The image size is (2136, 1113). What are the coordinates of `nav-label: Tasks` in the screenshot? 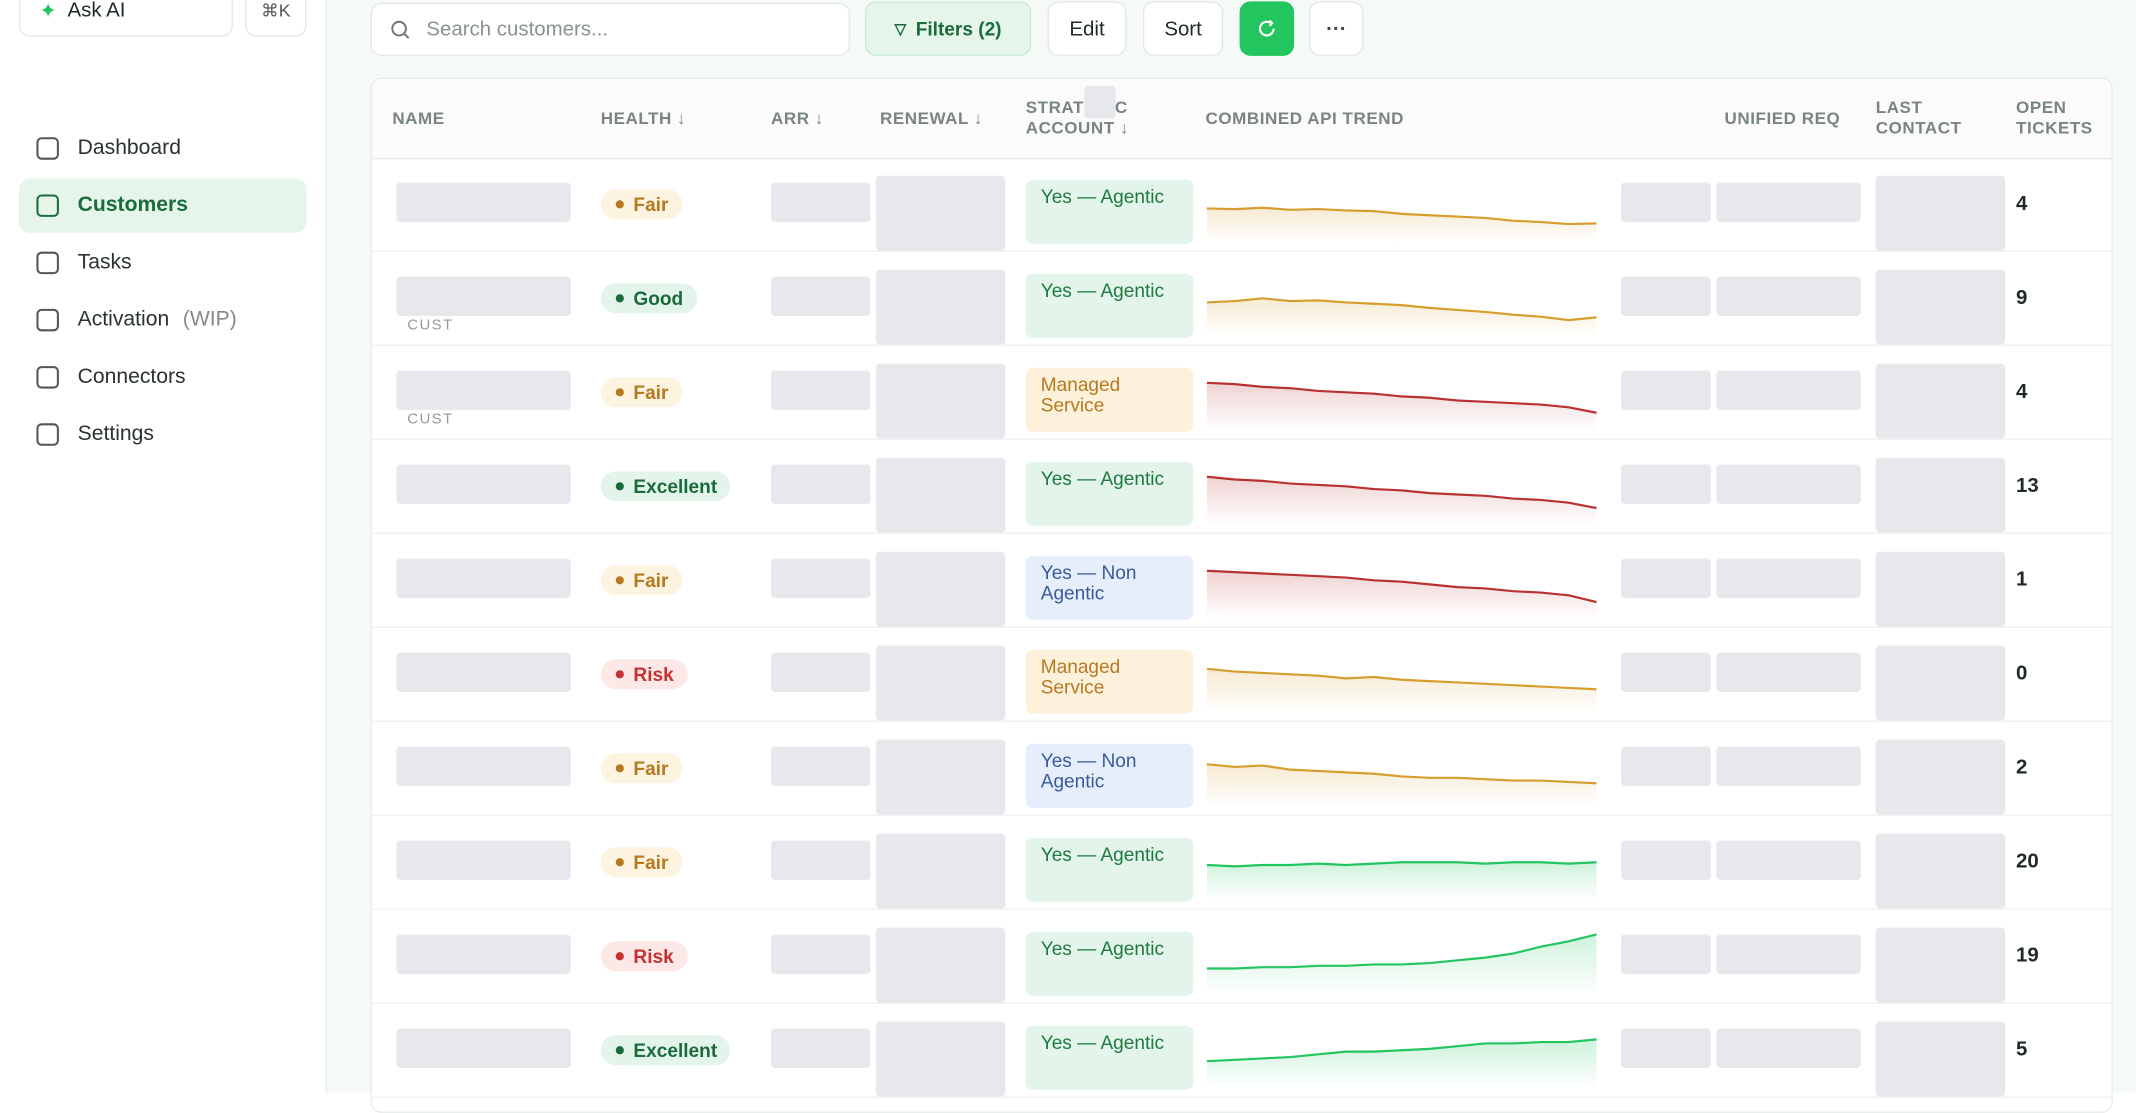 It's located at (104, 262).